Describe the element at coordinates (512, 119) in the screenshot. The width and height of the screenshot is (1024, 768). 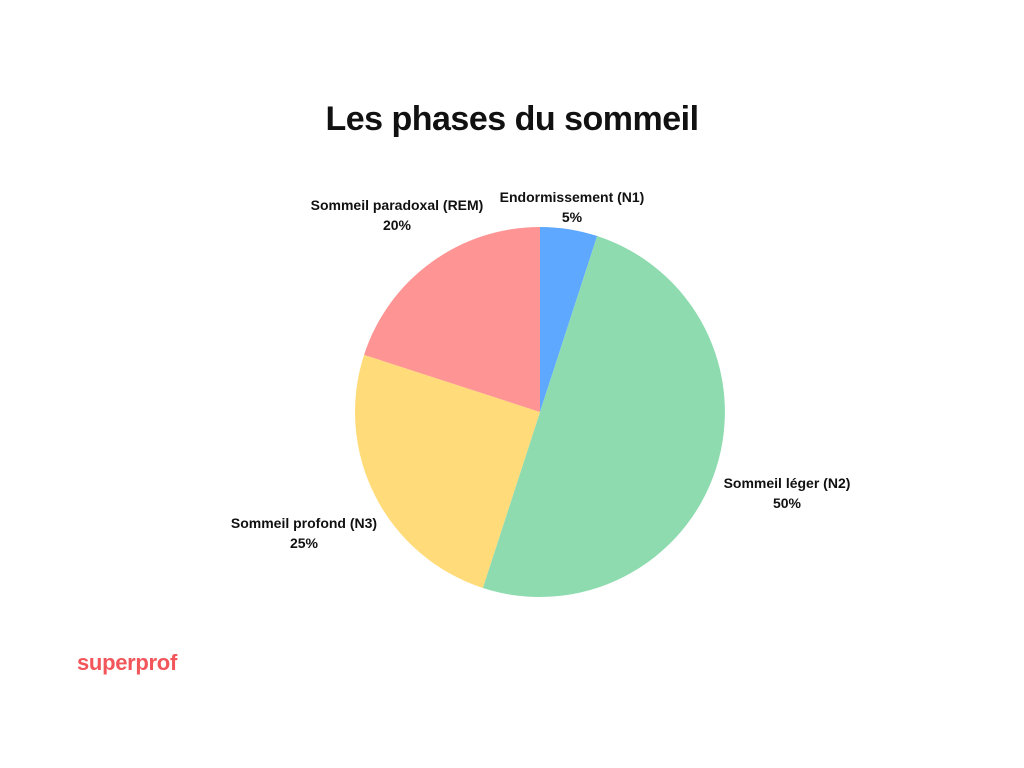
I see `chart-title: Les phases du sommeil` at that location.